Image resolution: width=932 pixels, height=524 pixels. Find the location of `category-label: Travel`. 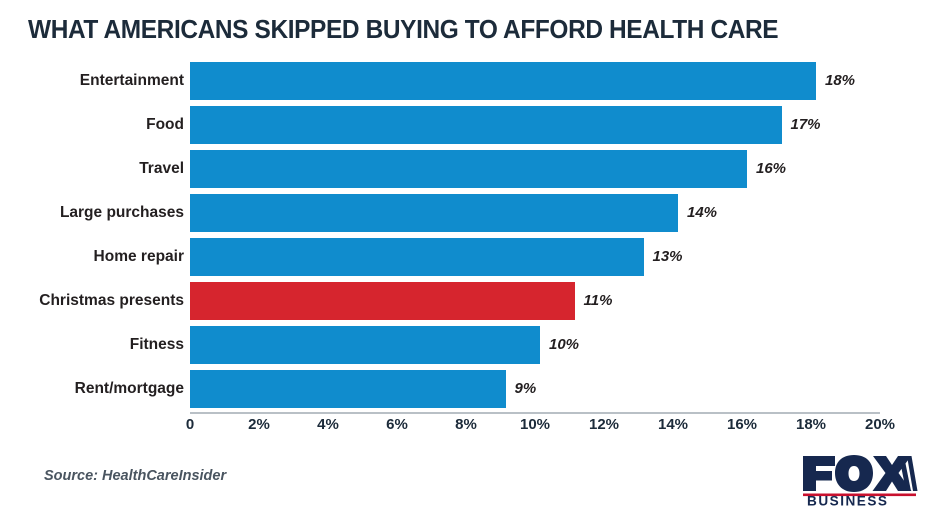

category-label: Travel is located at coordinates (161, 168).